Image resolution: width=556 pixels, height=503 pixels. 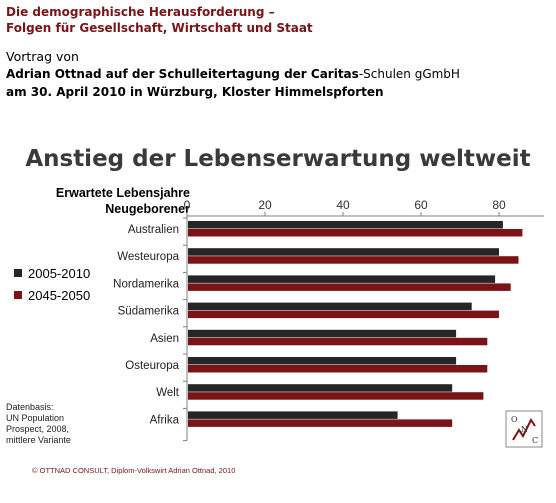 I want to click on legend-label-2045-2050: 2045-2050, so click(x=59, y=295).